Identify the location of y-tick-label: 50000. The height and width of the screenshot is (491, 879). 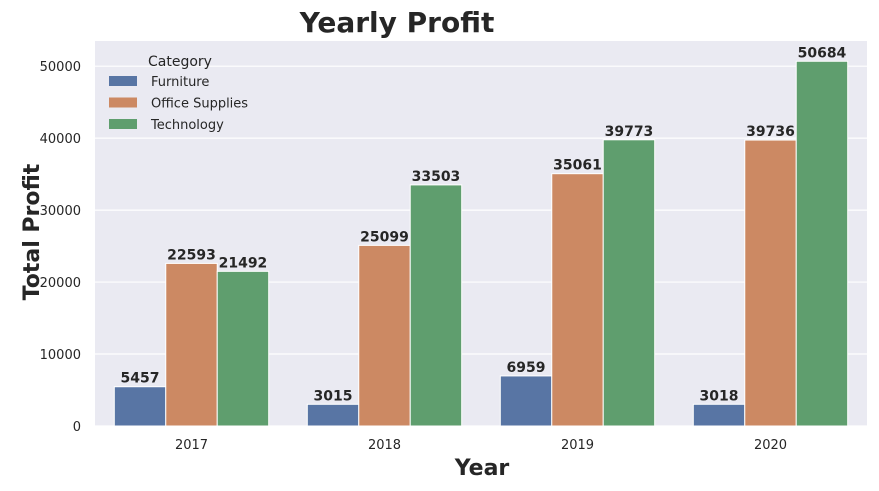
(60, 67).